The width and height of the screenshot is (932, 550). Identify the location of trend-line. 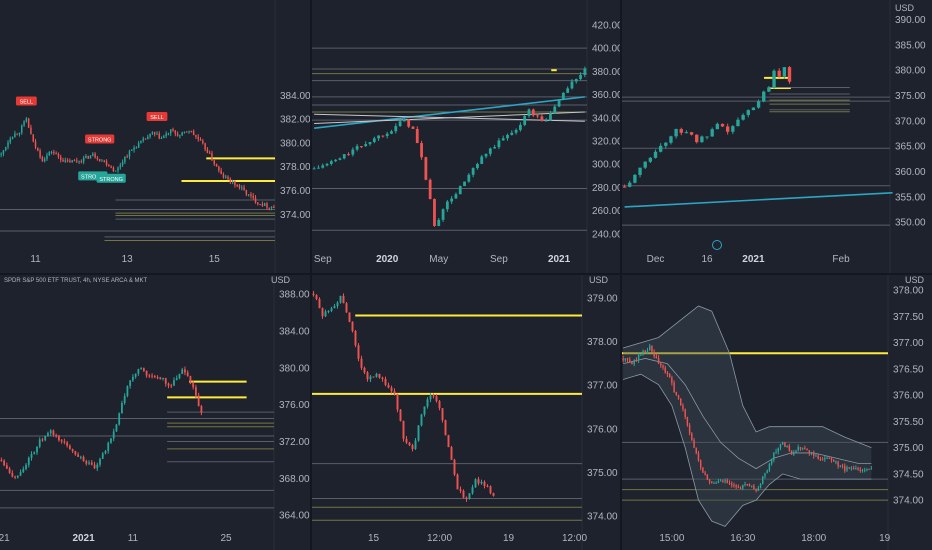
(449, 117).